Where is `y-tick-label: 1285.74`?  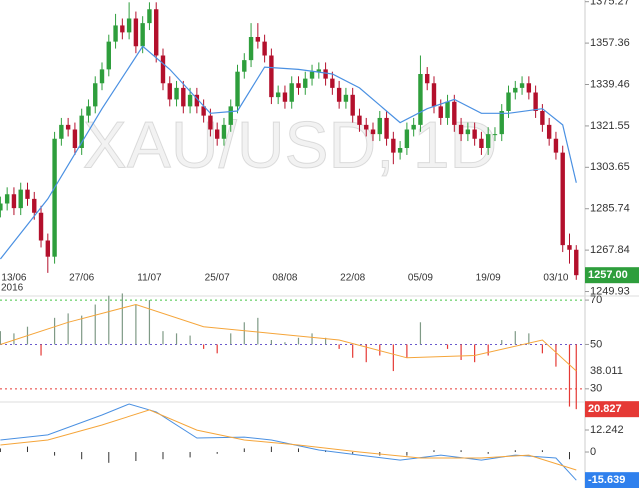
y-tick-label: 1285.74 is located at coordinates (610, 209).